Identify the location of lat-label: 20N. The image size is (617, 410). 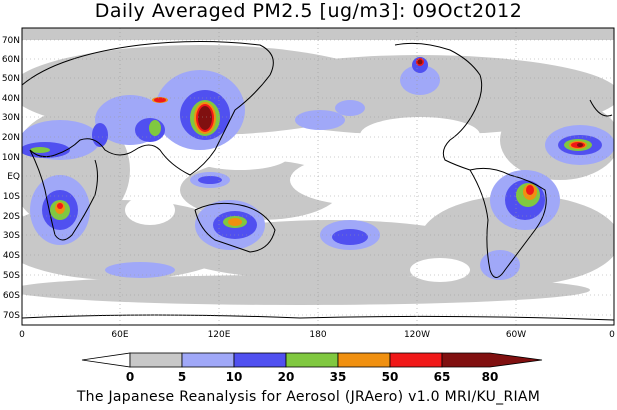
(11, 138).